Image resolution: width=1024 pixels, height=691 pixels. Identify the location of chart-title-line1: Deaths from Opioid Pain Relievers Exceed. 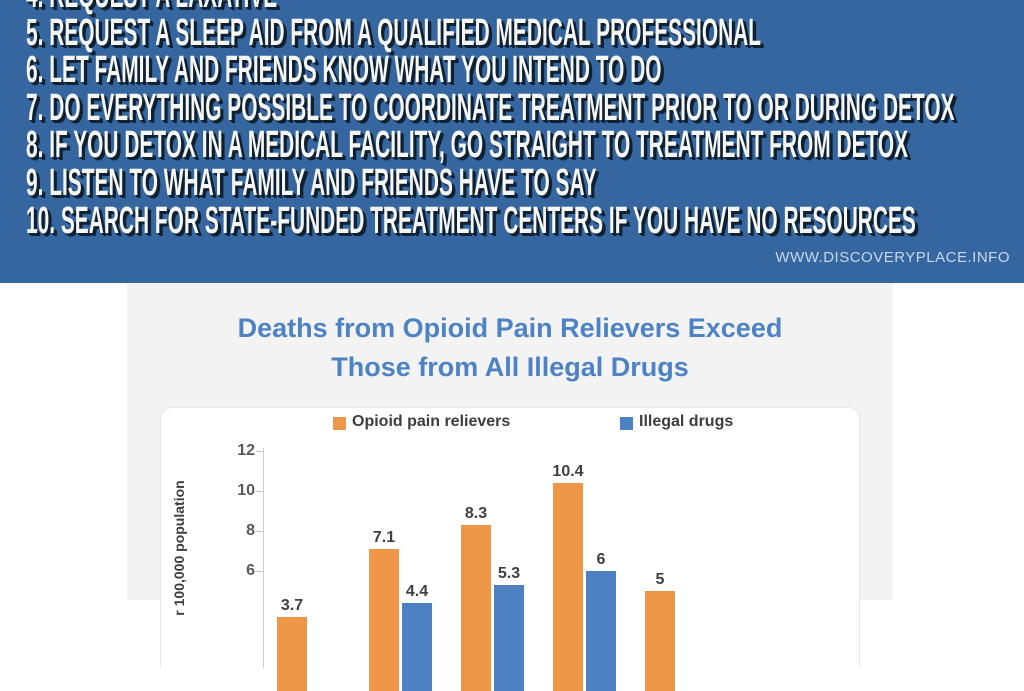
(510, 328).